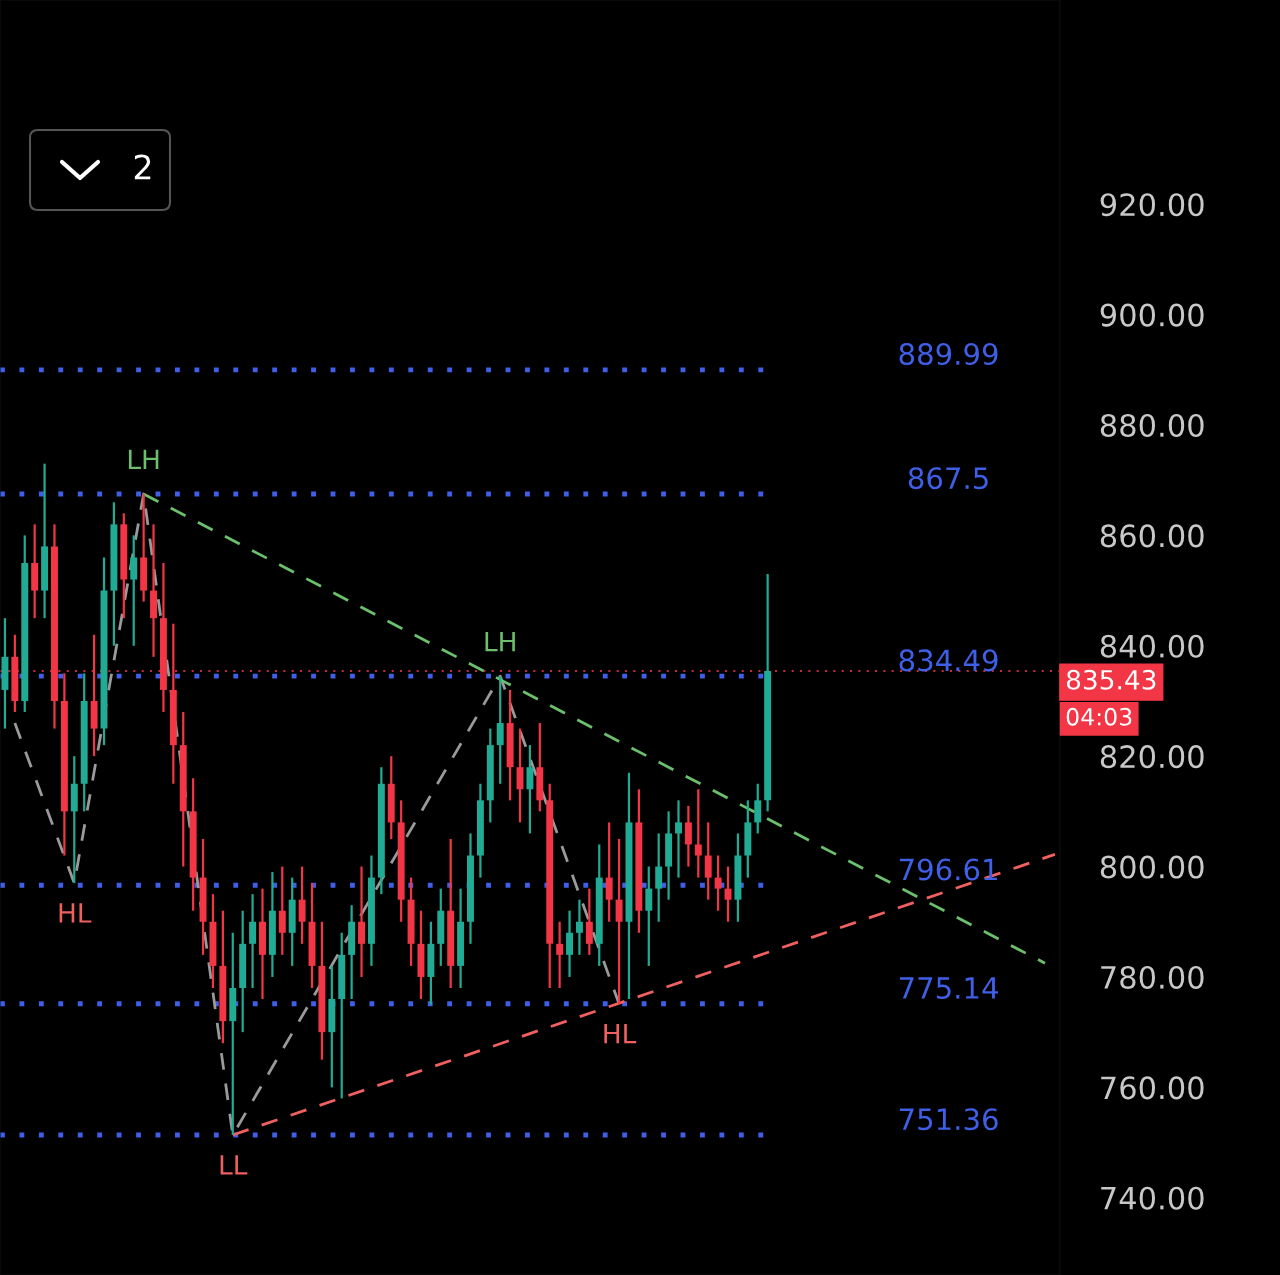  Describe the element at coordinates (1152, 315) in the screenshot. I see `y-tick-label: 900.00` at that location.